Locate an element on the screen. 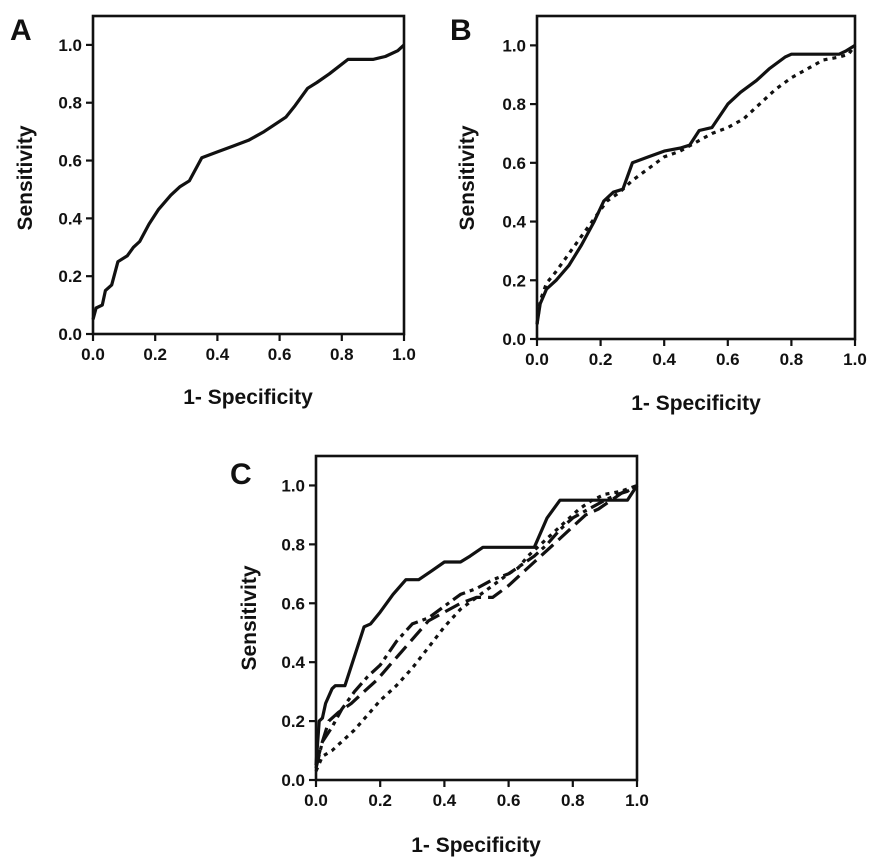  roc-curve-dashed is located at coordinates (476, 625).